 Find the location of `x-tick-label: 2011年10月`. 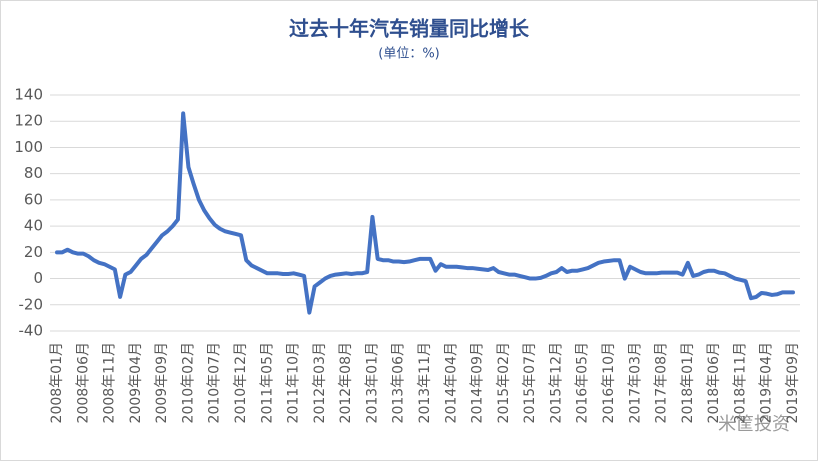

x-tick-label: 2011年10月 is located at coordinates (294, 382).